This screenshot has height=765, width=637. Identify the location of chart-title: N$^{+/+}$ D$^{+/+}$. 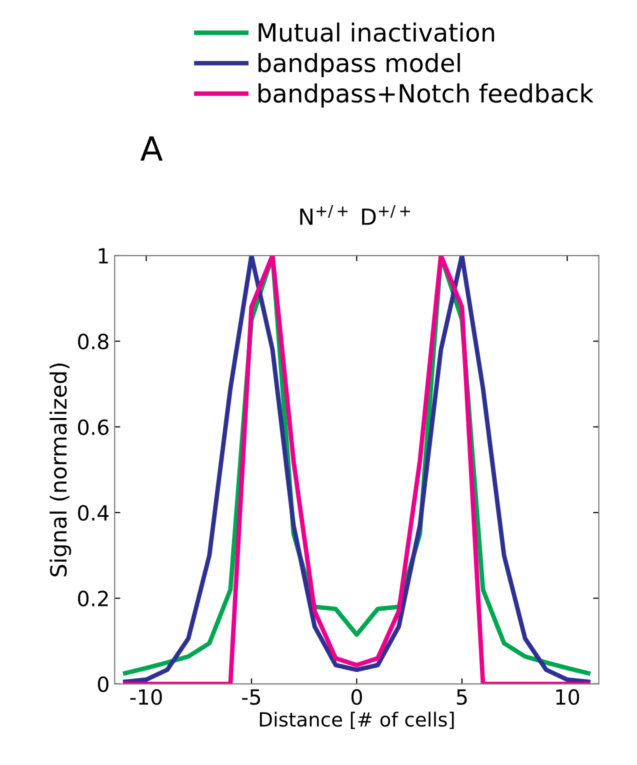
(355, 214).